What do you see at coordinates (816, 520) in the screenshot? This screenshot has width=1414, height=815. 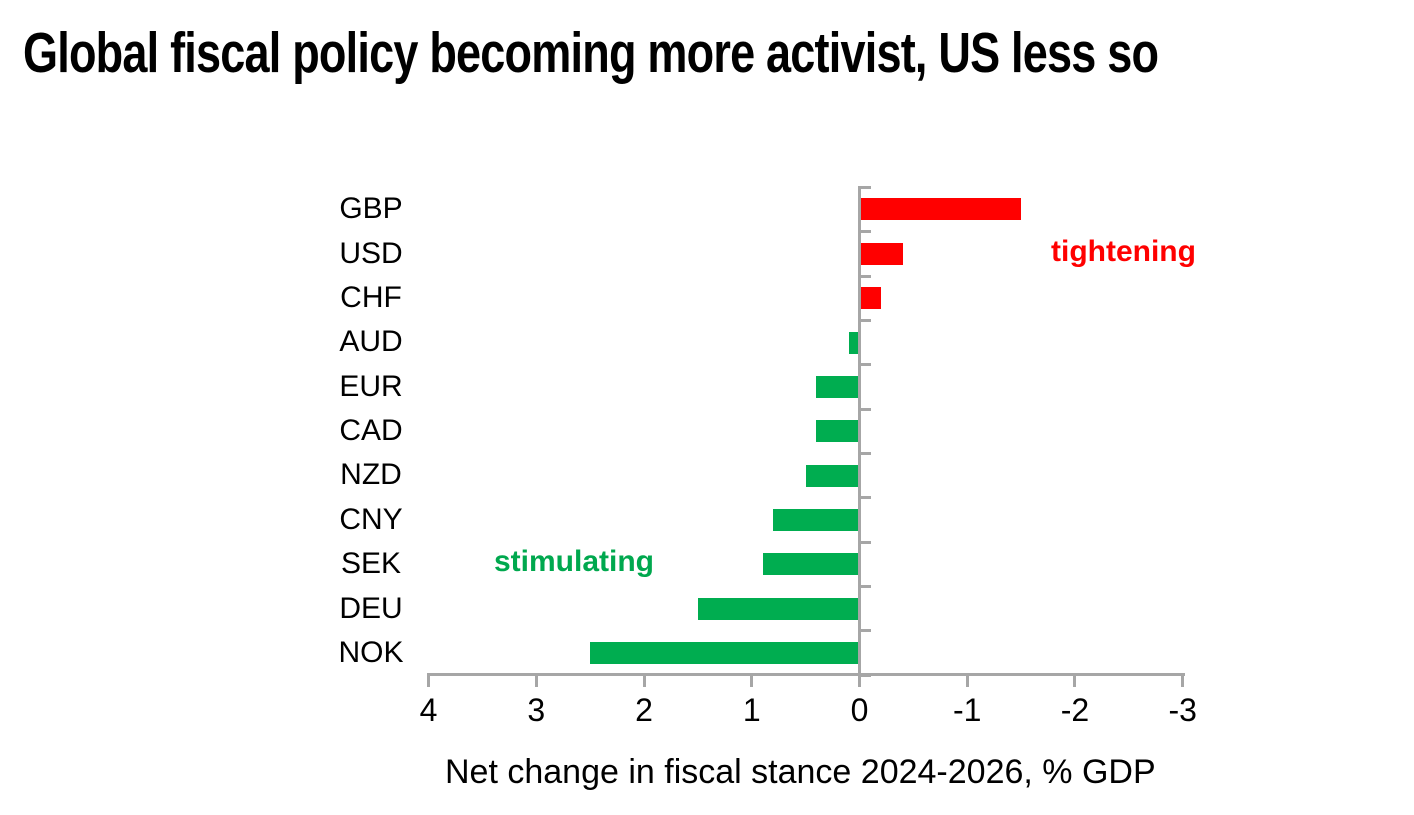 I see `bar-CNY` at bounding box center [816, 520].